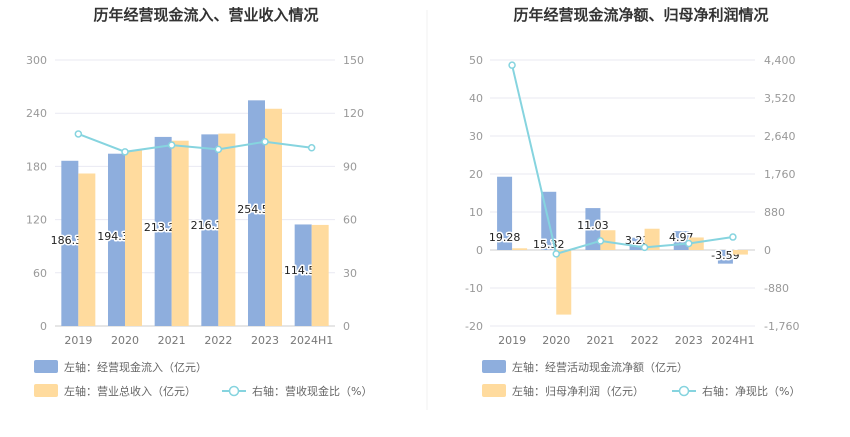  I want to click on right-axis-tick: 3,520, so click(780, 98).